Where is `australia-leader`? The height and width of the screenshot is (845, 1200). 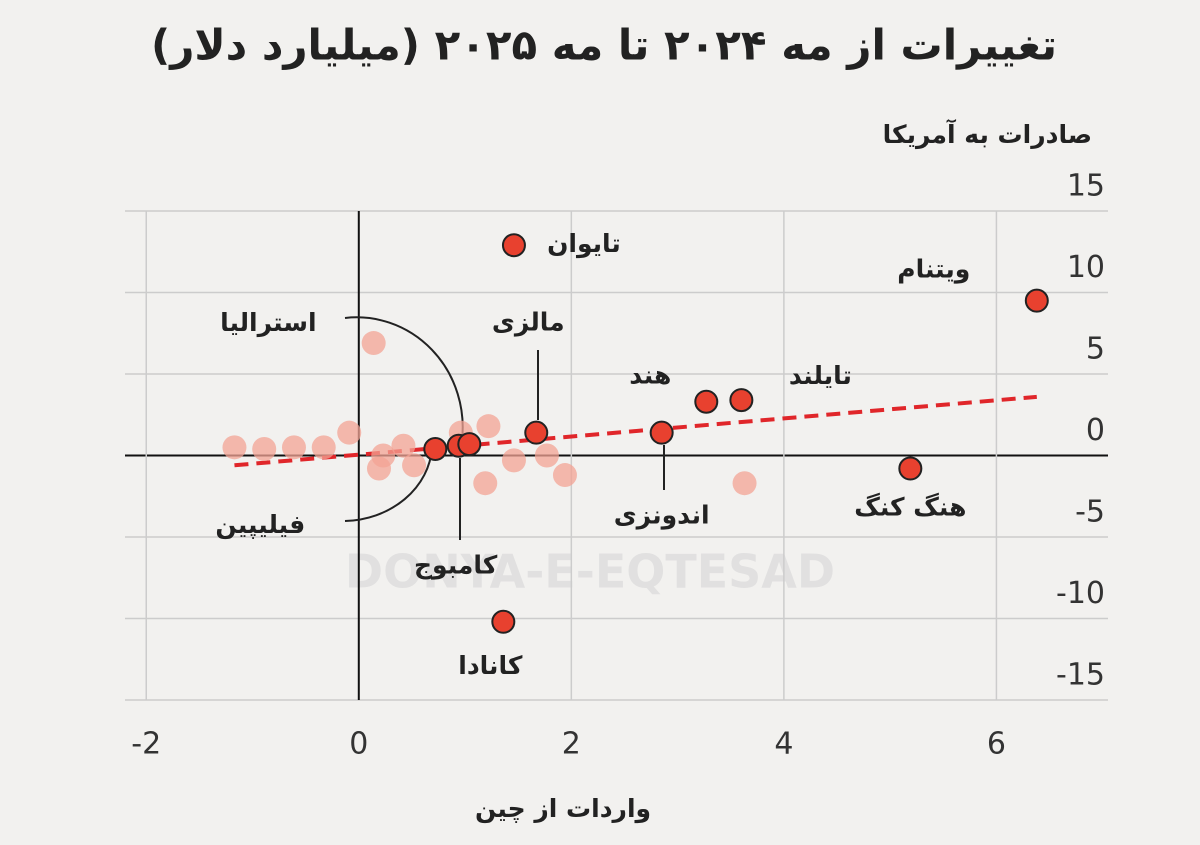
australia-leader is located at coordinates (404, 378).